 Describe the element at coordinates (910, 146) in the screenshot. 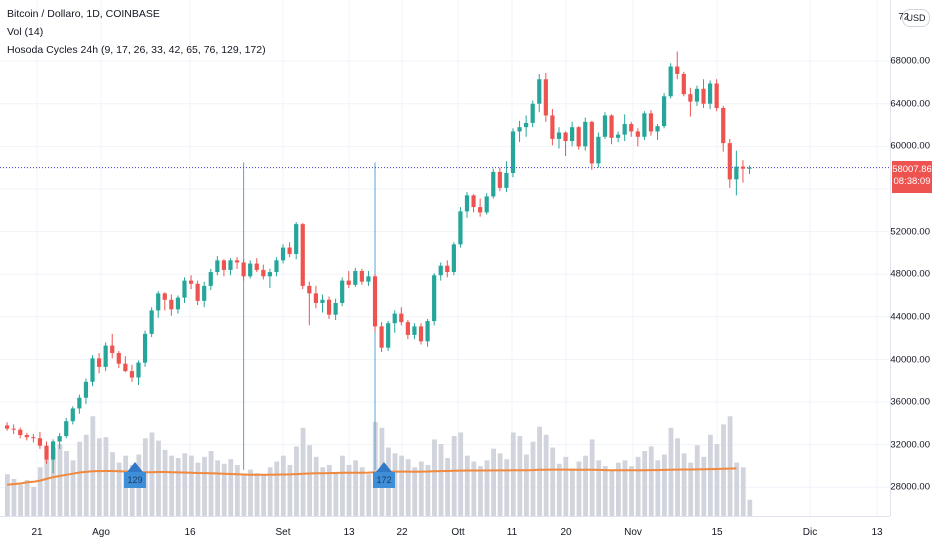

I see `price-label: 60000.00` at that location.